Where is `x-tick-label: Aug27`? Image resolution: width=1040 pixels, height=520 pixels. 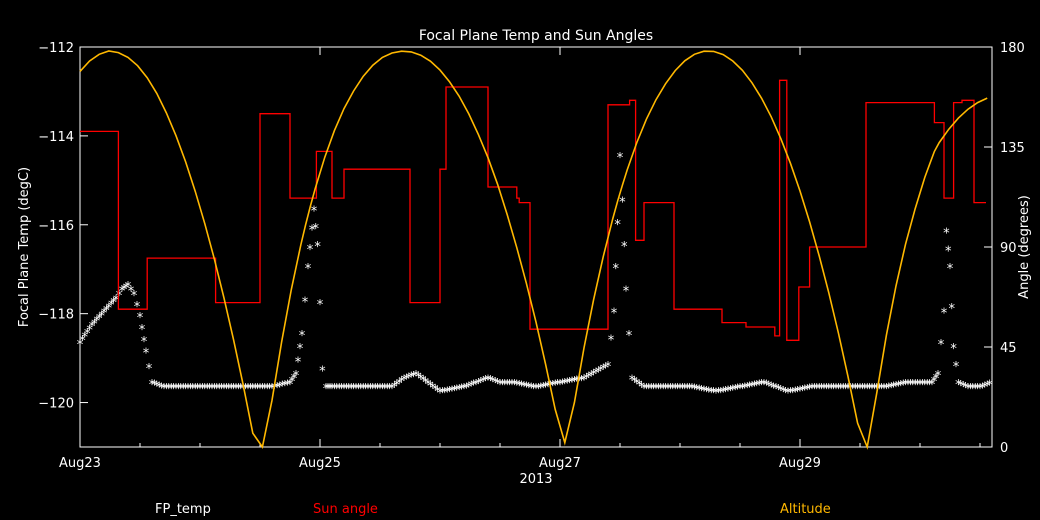
x-tick-label: Aug27 is located at coordinates (560, 463).